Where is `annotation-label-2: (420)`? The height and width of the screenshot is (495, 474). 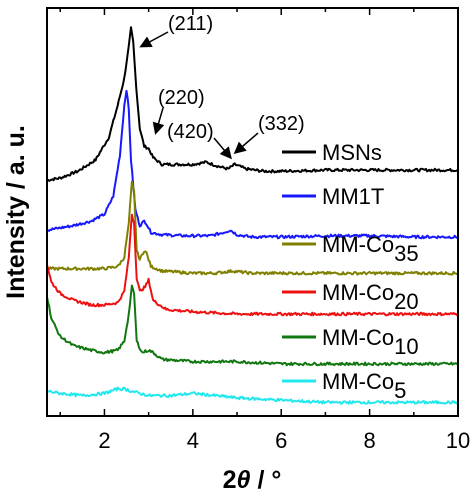
annotation-label-2: (420) is located at coordinates (190, 132).